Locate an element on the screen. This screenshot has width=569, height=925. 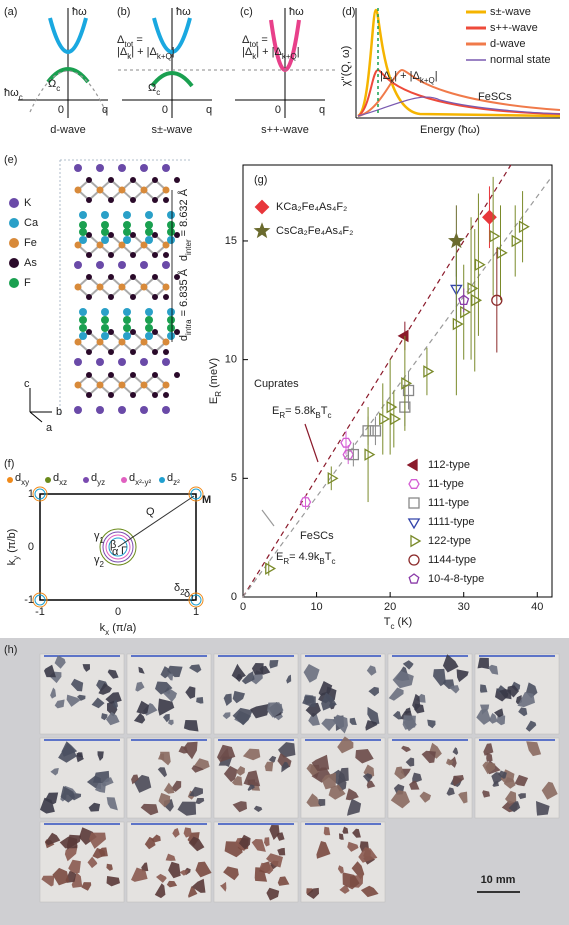
text-part: | is located at coordinates (298, 52).